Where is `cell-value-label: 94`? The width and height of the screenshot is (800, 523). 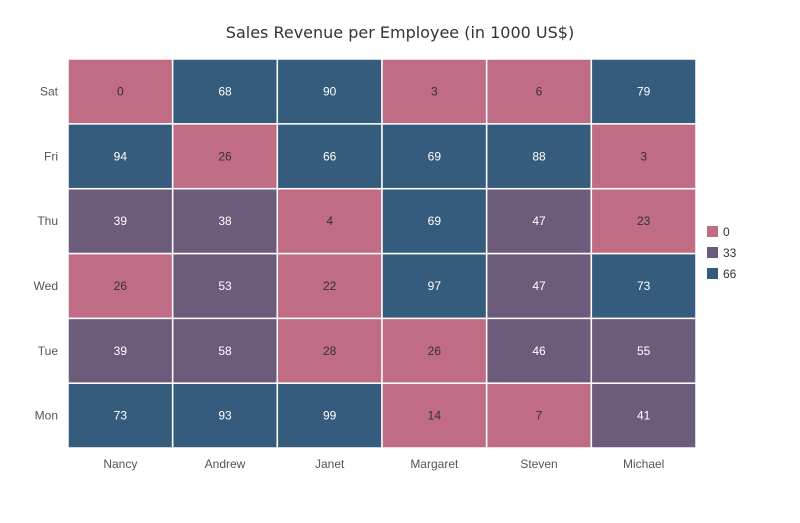
cell-value-label: 94 is located at coordinates (121, 156).